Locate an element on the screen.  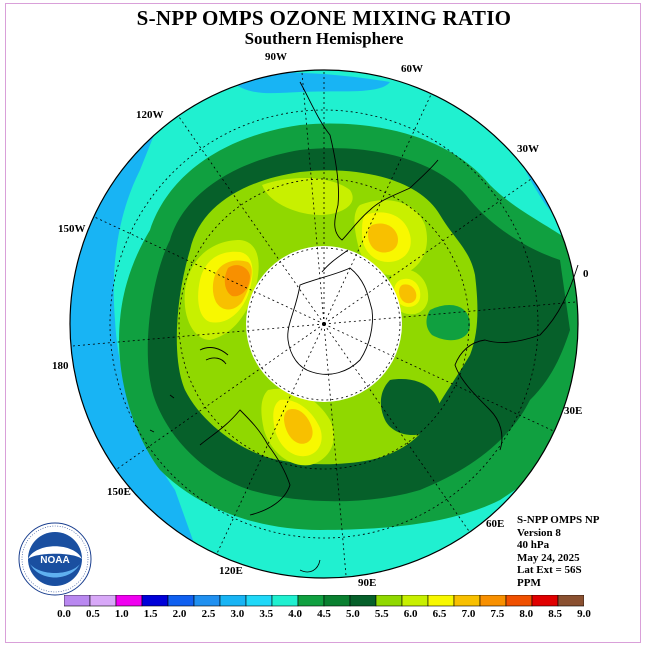
lon-label-90e: 90E is located at coordinates (367, 583).